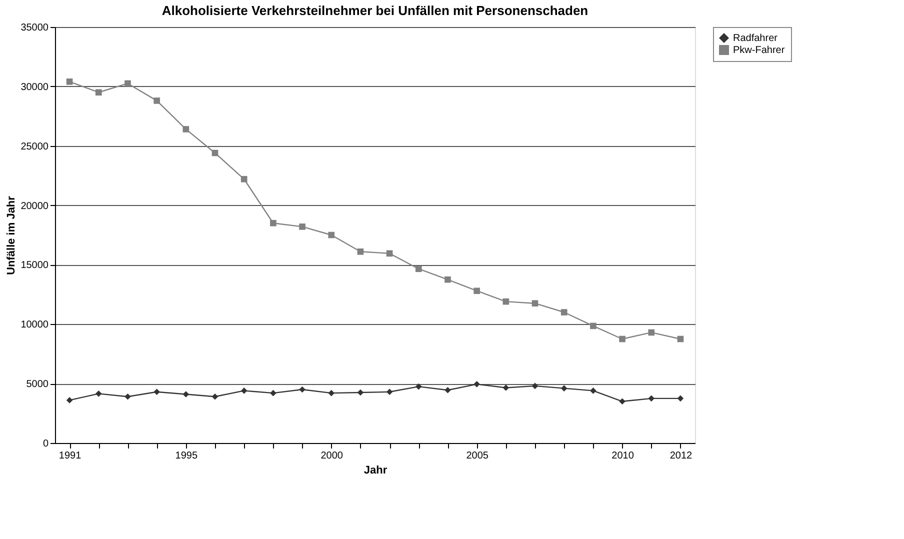 This screenshot has width=904, height=539. I want to click on legend-label: Radfahrer, so click(755, 38).